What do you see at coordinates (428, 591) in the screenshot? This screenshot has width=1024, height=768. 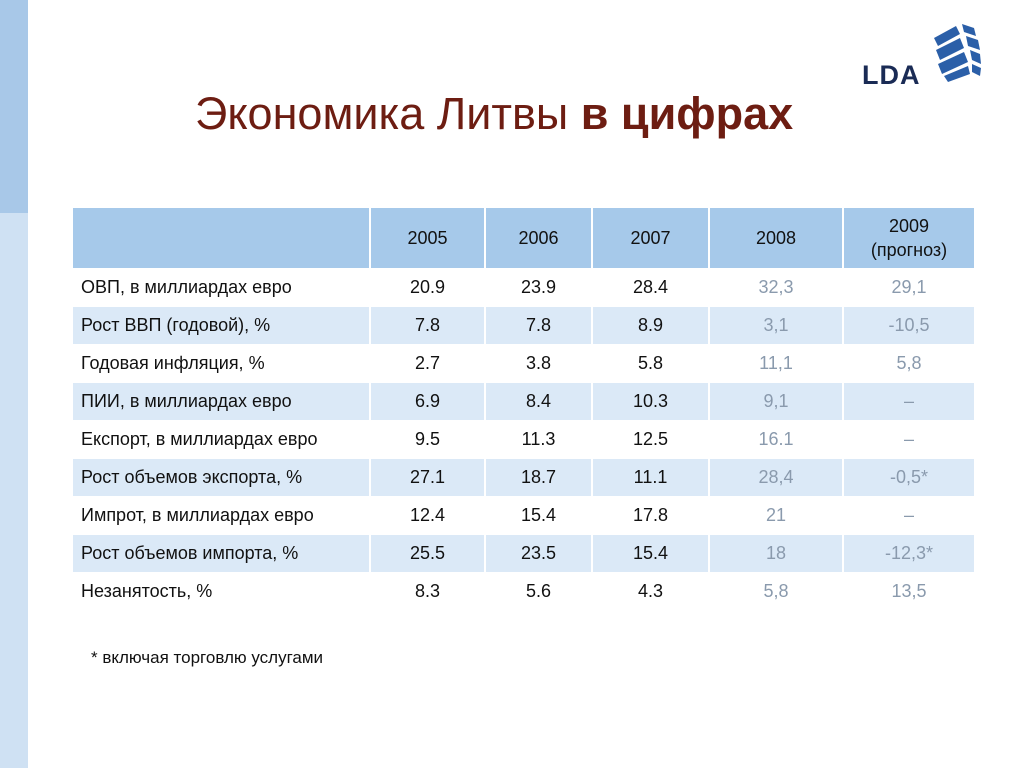 I see `cell-2005: 8.3` at bounding box center [428, 591].